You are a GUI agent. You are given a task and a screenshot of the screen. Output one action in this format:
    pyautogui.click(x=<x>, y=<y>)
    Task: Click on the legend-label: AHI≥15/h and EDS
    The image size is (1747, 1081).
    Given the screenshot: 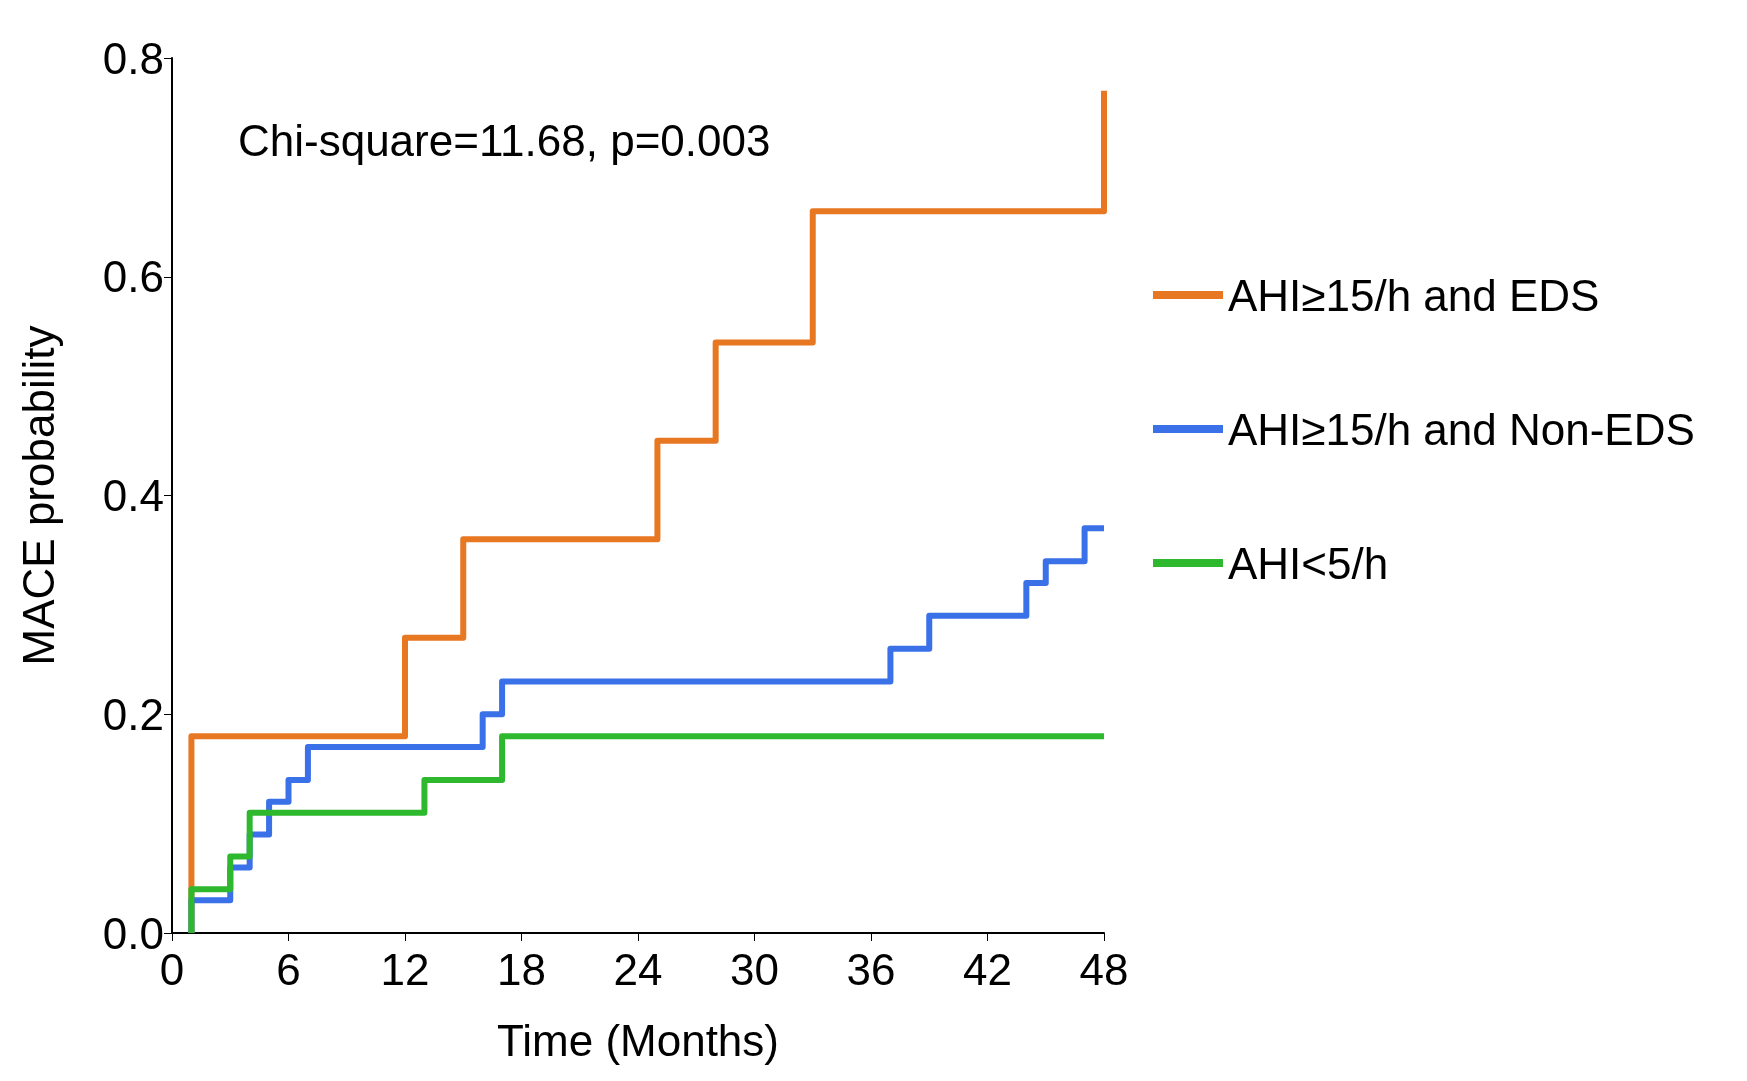 What is the action you would take?
    pyautogui.click(x=1414, y=295)
    